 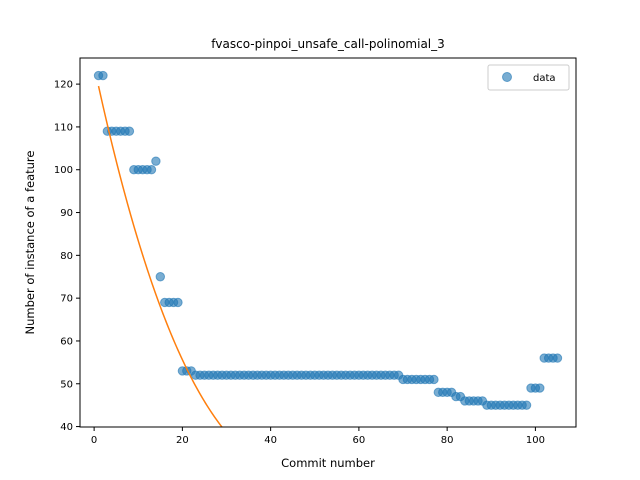 What do you see at coordinates (182, 440) in the screenshot?
I see `x-tick-label: 20` at bounding box center [182, 440].